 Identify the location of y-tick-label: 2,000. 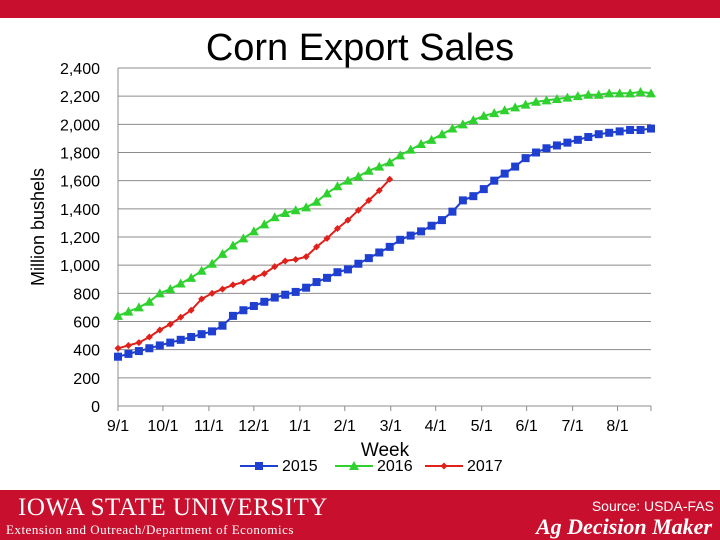
(80, 125).